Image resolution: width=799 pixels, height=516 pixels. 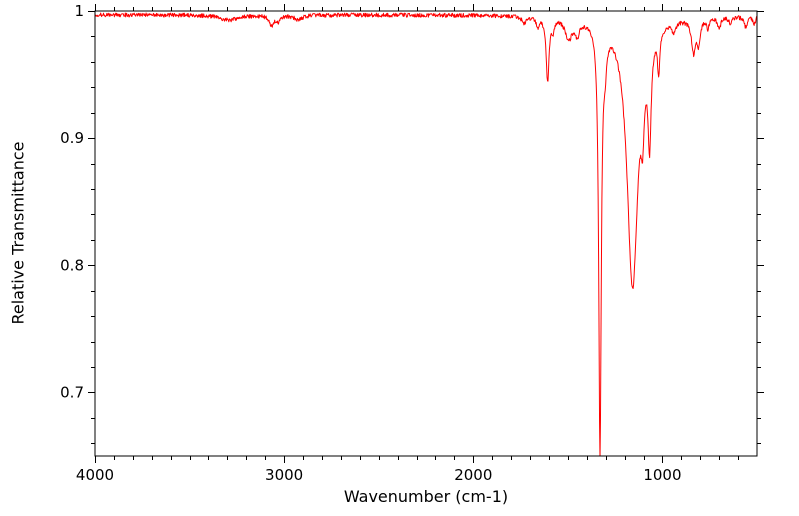 What do you see at coordinates (72, 392) in the screenshot?
I see `y-tick-label: 0.7` at bounding box center [72, 392].